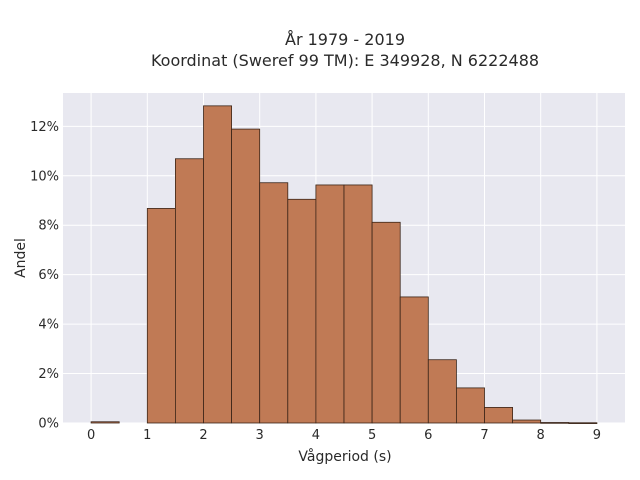 The width and height of the screenshot is (640, 480). I want to click on y-tick-label: 10%, so click(44, 176).